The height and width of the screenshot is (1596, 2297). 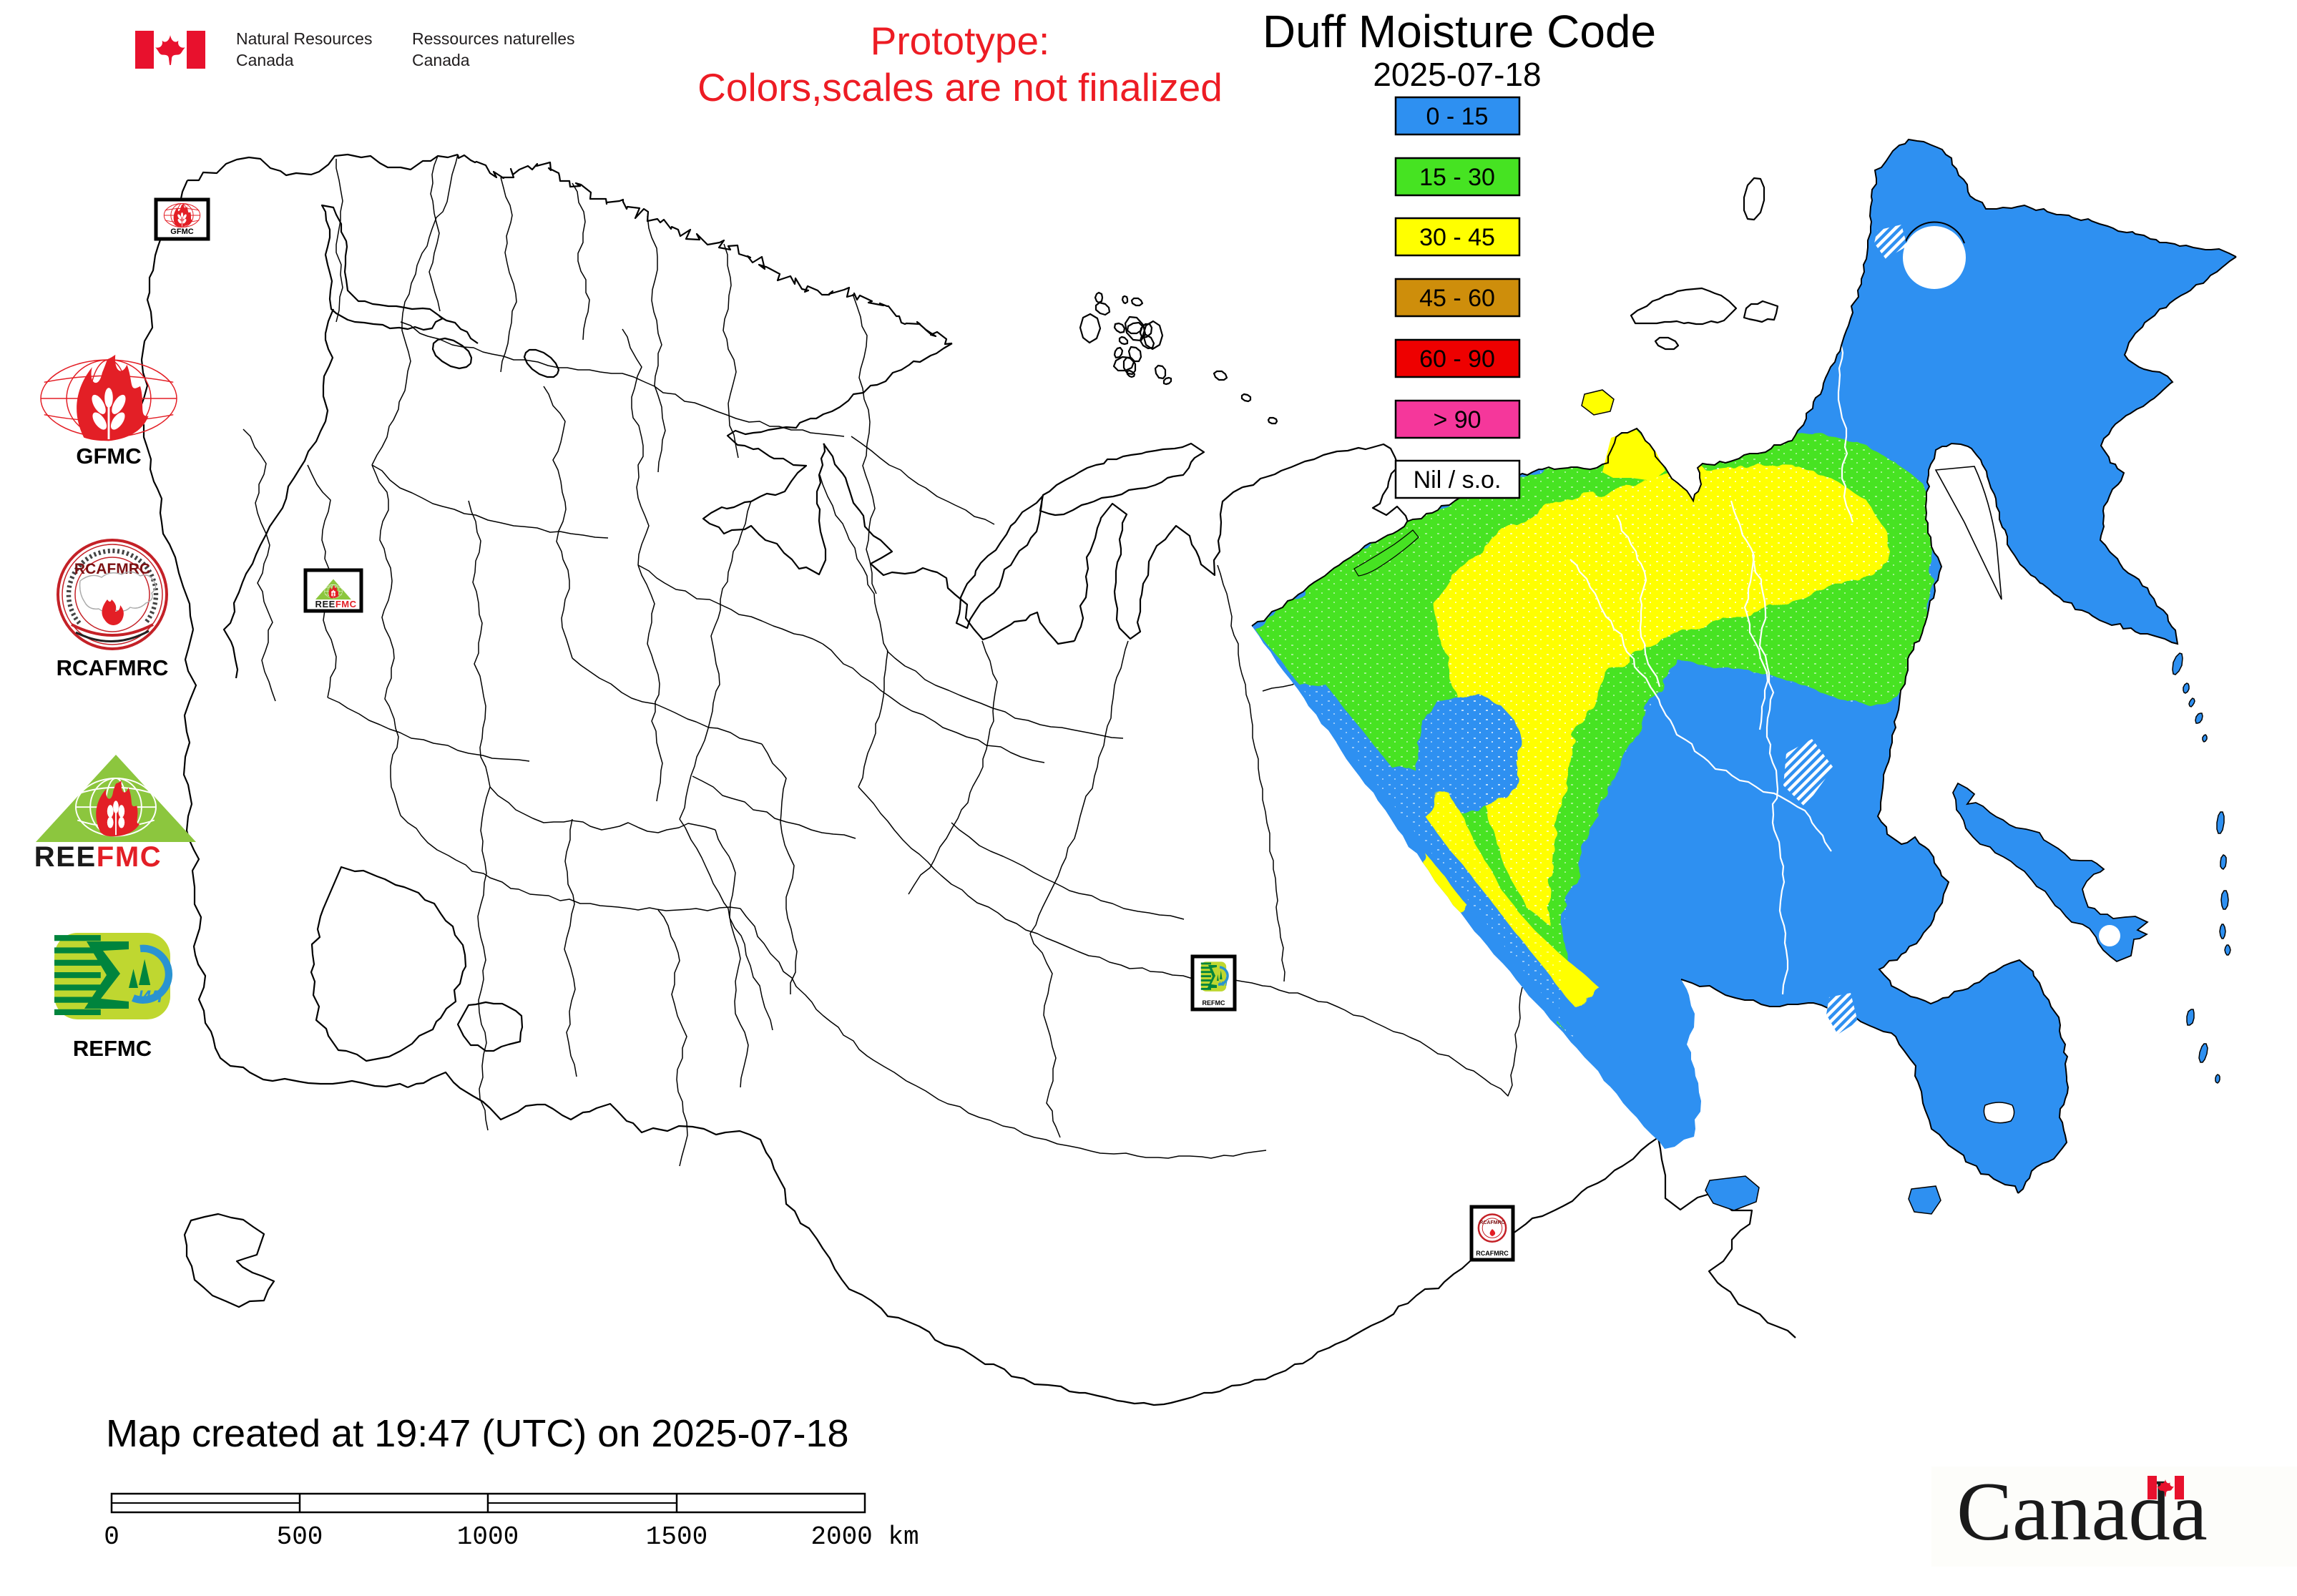 I want to click on svg-text: 1000, so click(x=488, y=1537).